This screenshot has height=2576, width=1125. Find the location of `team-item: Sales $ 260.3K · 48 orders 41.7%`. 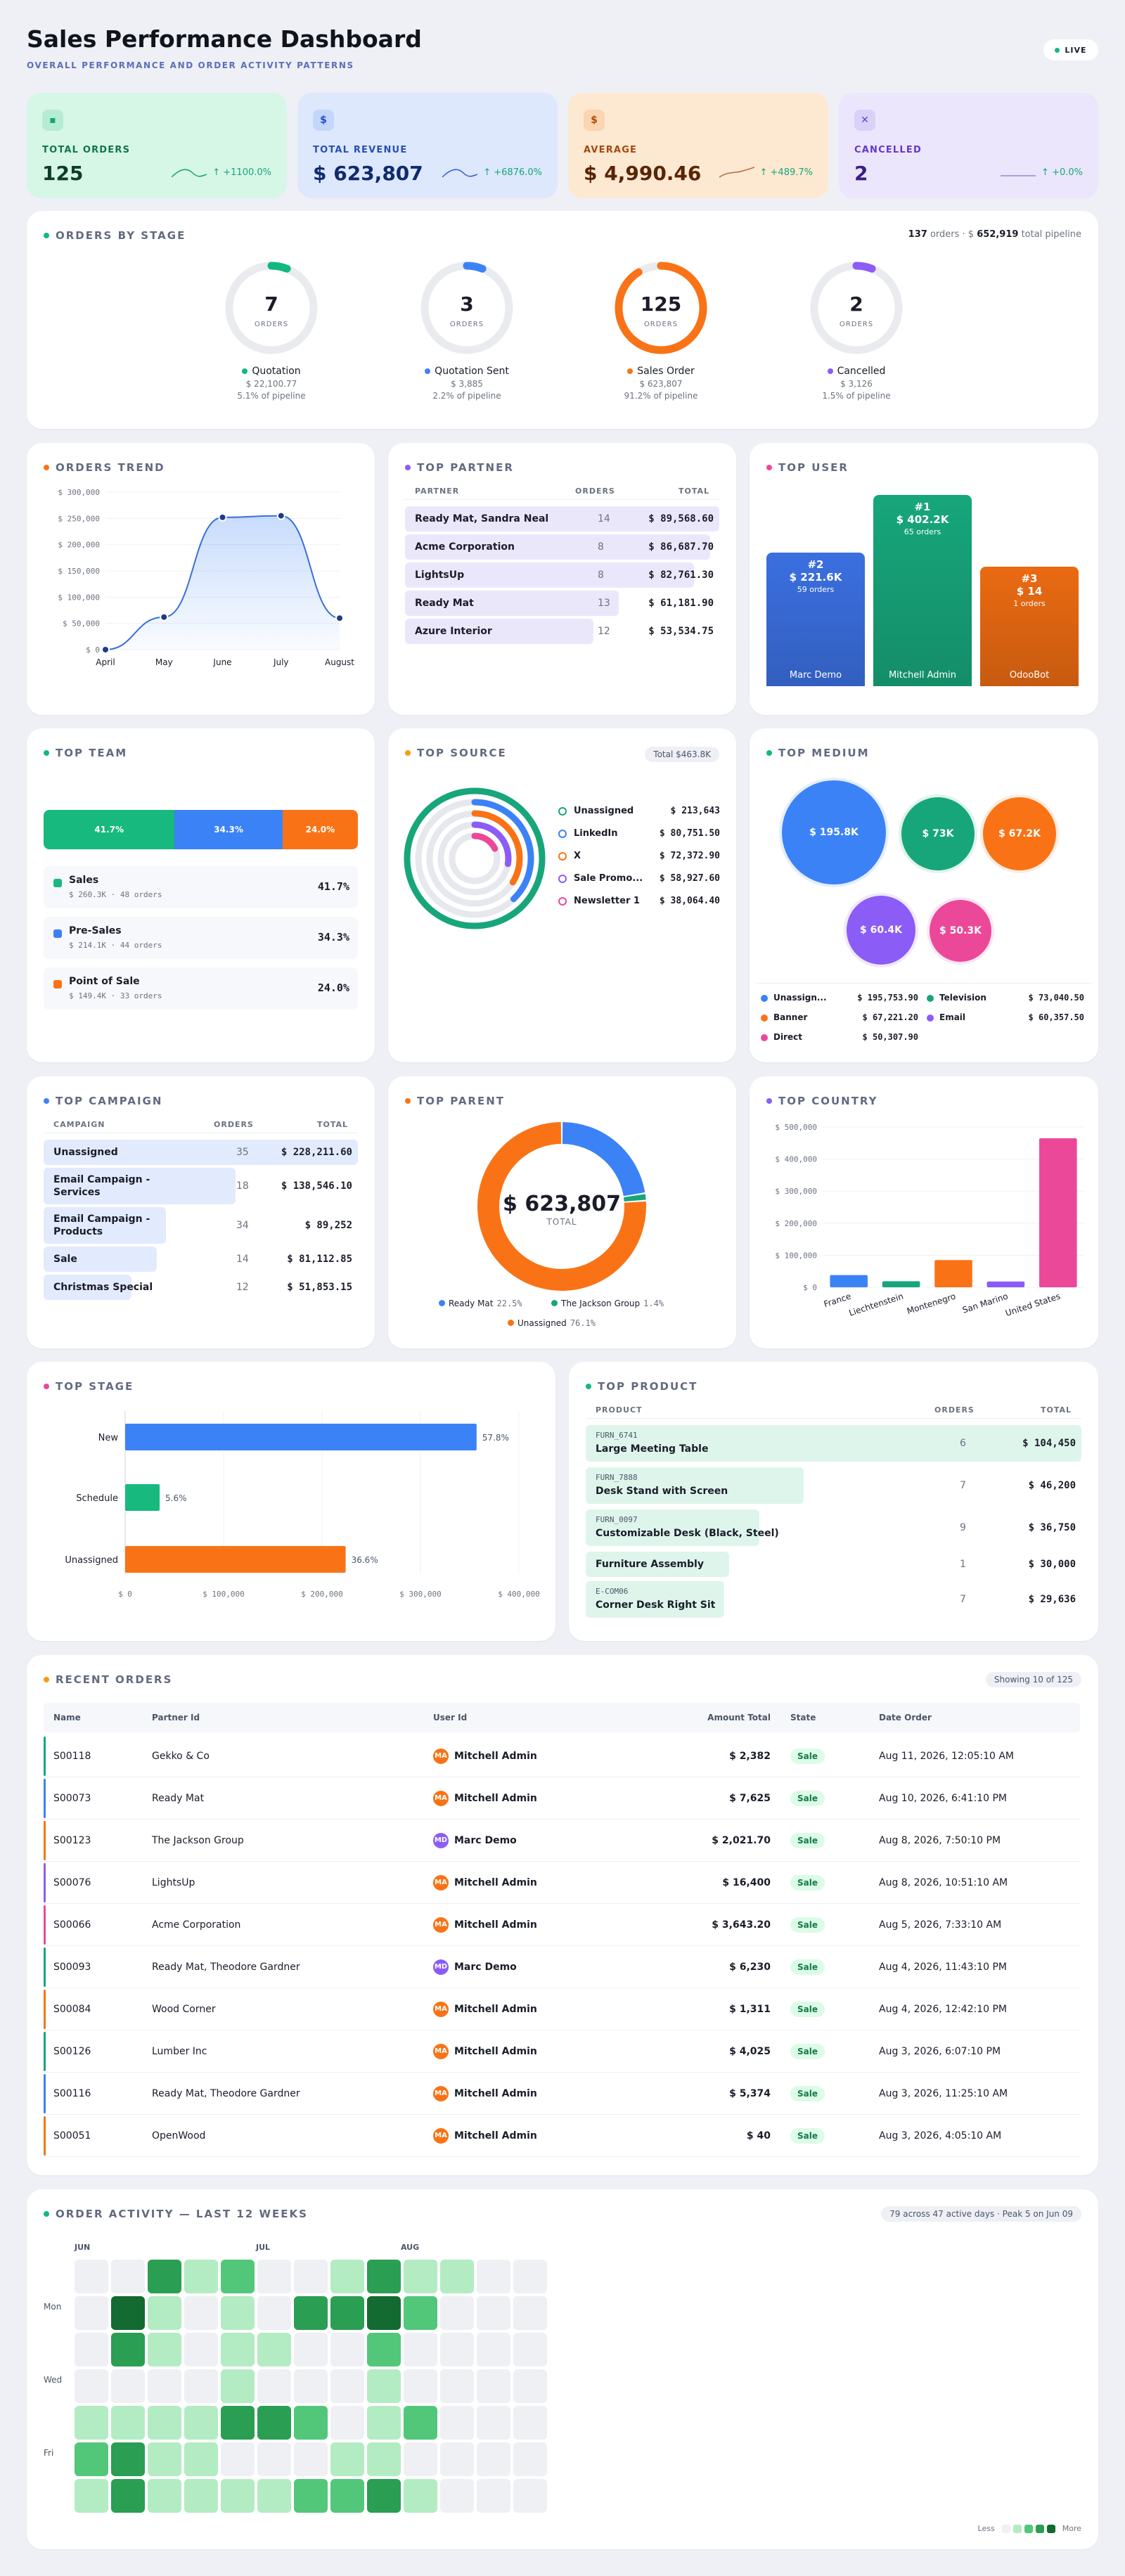

team-item: Sales $ 260.3K · 48 orders 41.7% is located at coordinates (201, 887).